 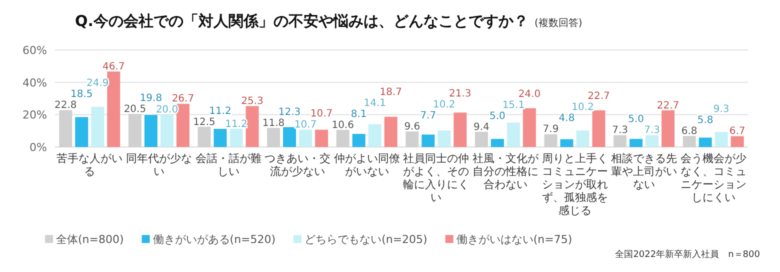 I want to click on data-label: 15.1, so click(x=513, y=105).